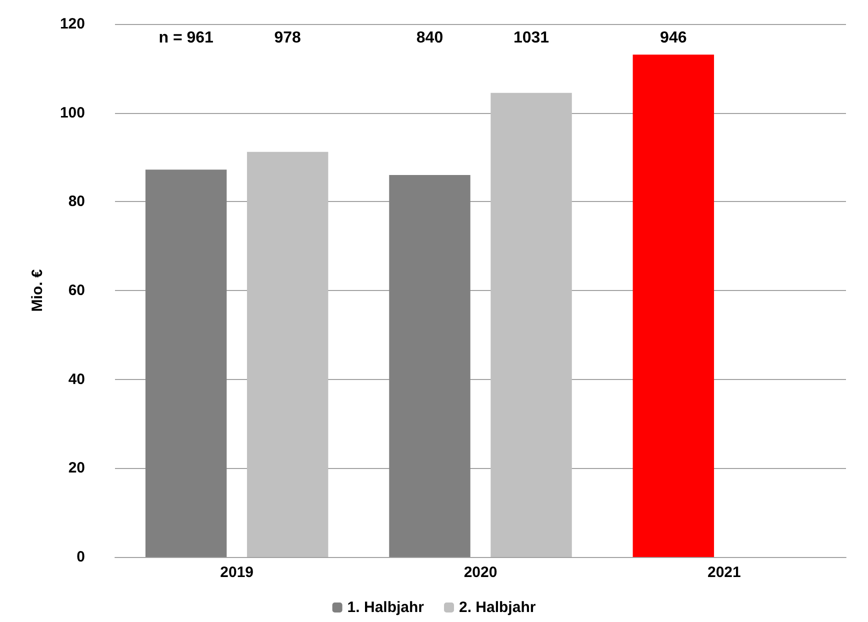 Image resolution: width=868 pixels, height=622 pixels. I want to click on x-tick-label: 2019, so click(237, 572).